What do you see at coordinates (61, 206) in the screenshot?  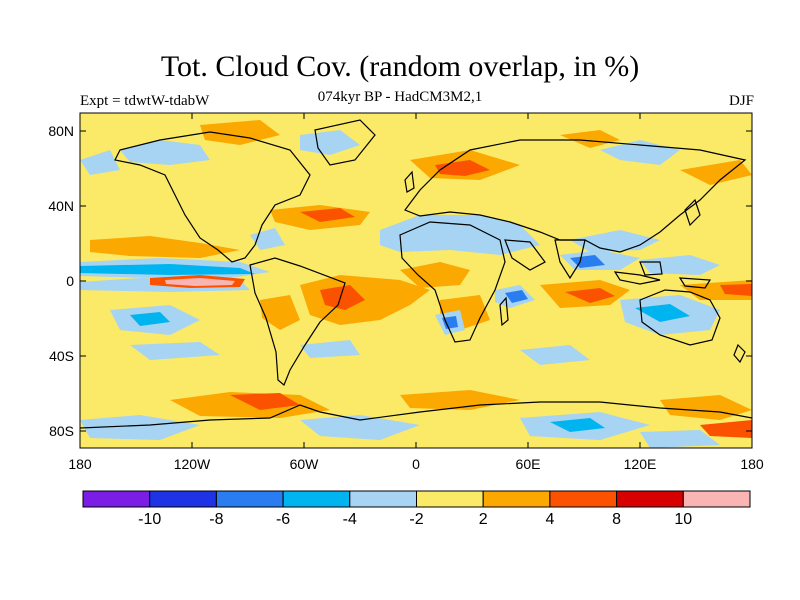 I see `lat-tick-label: 40N` at bounding box center [61, 206].